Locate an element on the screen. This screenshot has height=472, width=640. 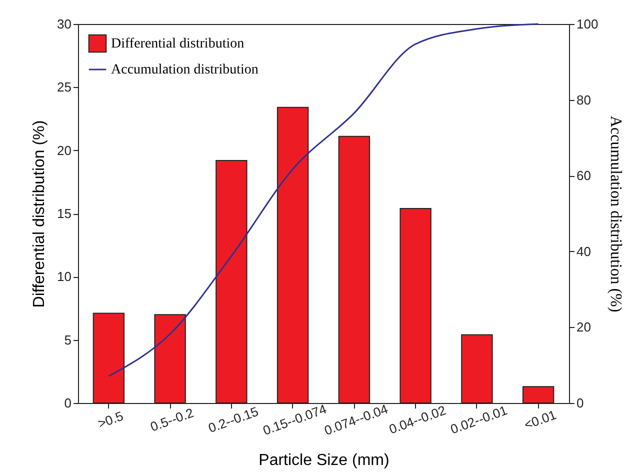
y-tick-label: 30 is located at coordinates (64, 24).